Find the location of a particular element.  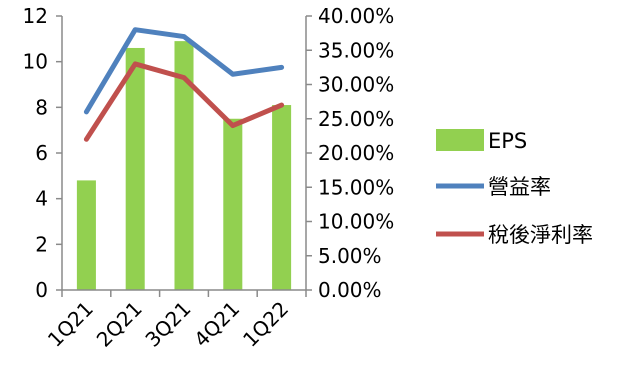

x-tick-label: 1Q22 is located at coordinates (265, 324).